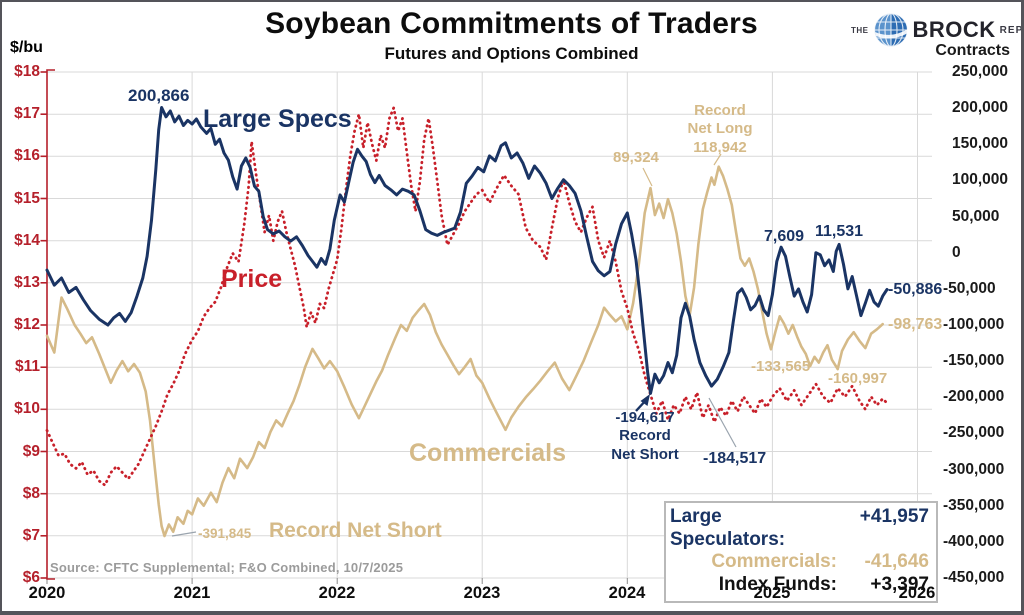 This screenshot has height=615, width=1024. Describe the element at coordinates (974, 360) in the screenshot. I see `right-axis-tick-label: -150,000` at that location.